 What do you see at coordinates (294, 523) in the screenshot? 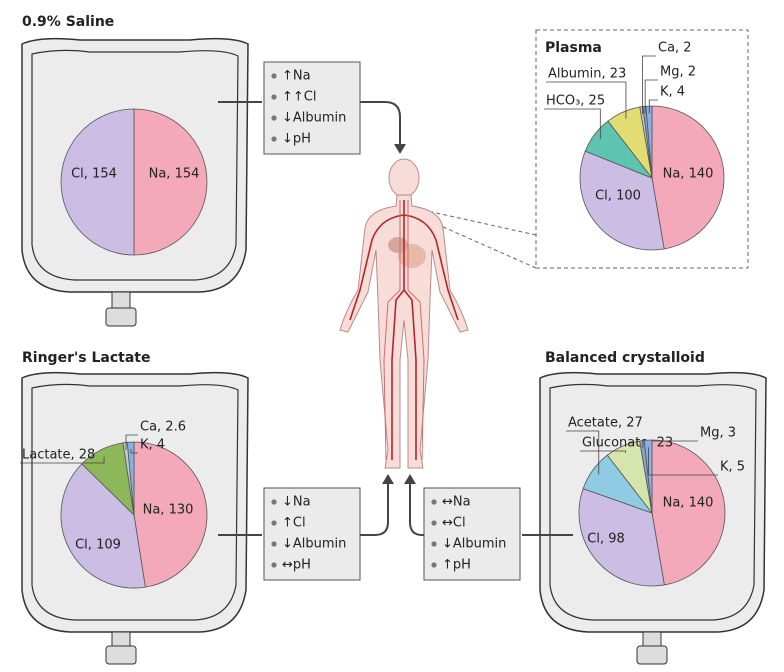
I see `effect-line: ↑Cl` at bounding box center [294, 523].